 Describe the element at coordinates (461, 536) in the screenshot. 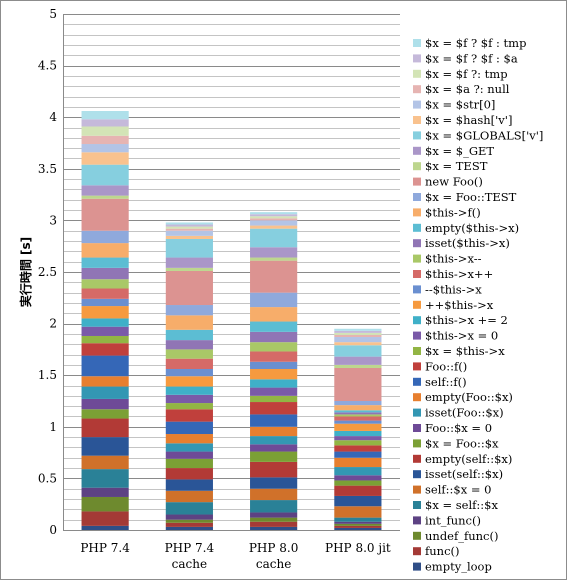

I see `legend-label: undef_func()` at that location.